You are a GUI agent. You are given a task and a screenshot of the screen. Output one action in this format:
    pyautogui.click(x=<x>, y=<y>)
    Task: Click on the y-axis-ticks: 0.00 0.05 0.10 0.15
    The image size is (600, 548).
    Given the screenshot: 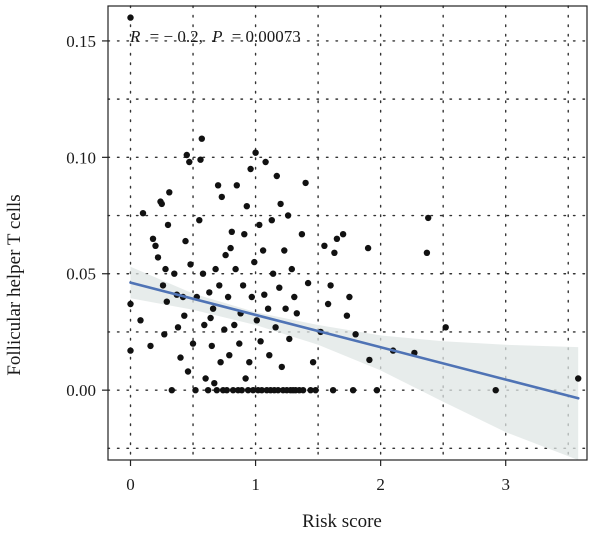 What is the action you would take?
    pyautogui.click(x=87, y=216)
    